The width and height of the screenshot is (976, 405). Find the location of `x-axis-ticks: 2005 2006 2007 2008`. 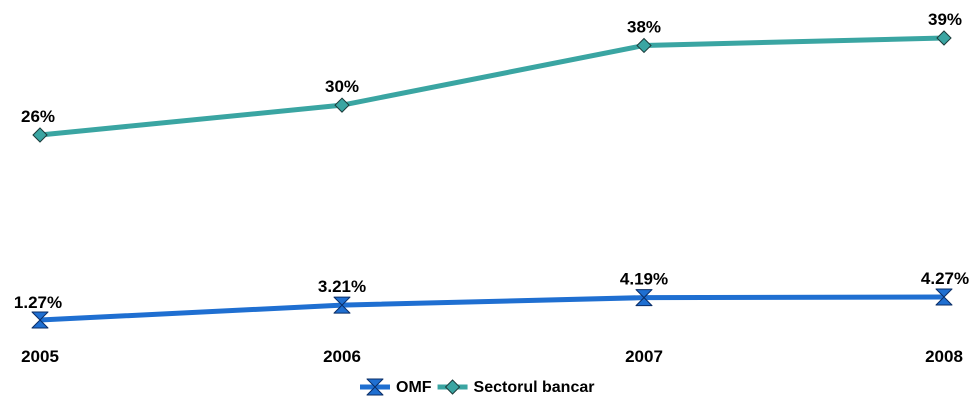

x-axis-ticks: 2005 2006 2007 2008 is located at coordinates (492, 356).